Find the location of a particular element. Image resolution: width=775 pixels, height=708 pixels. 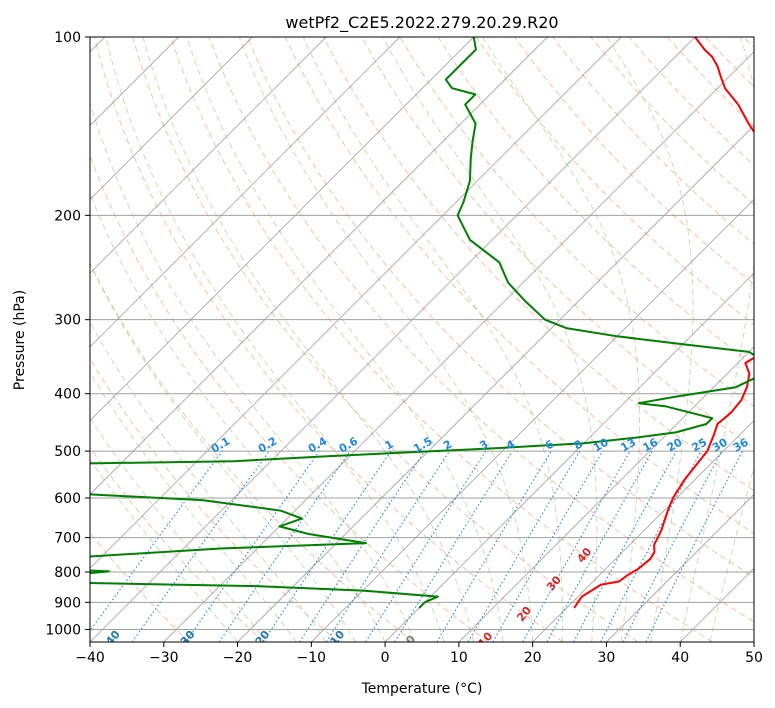

x-tick-label: 20 is located at coordinates (533, 658).